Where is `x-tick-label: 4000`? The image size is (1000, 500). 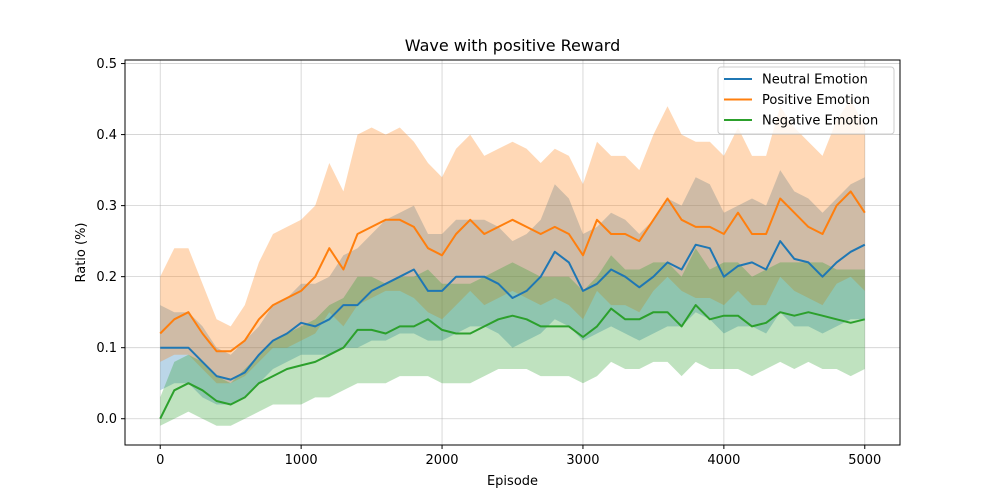 x-tick-label: 4000 is located at coordinates (723, 460).